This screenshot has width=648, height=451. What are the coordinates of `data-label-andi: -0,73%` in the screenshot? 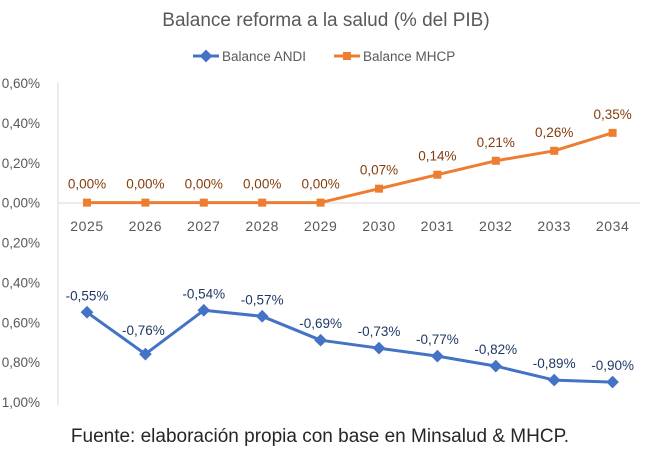 It's located at (379, 331).